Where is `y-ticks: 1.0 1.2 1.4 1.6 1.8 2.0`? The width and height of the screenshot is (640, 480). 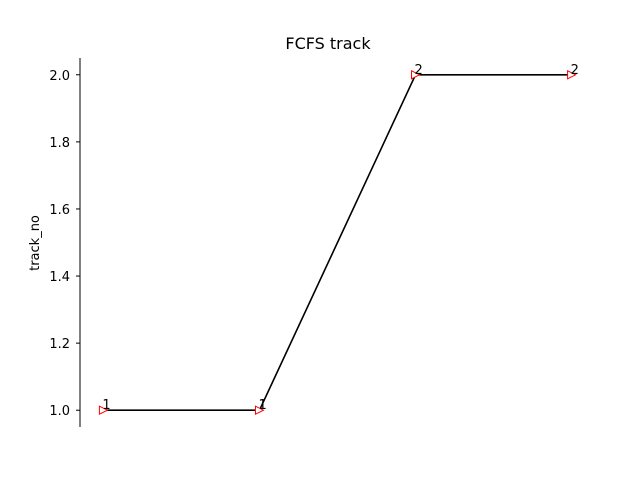 y-ticks: 1.0 1.2 1.4 1.6 1.8 2.0 is located at coordinates (64, 244).